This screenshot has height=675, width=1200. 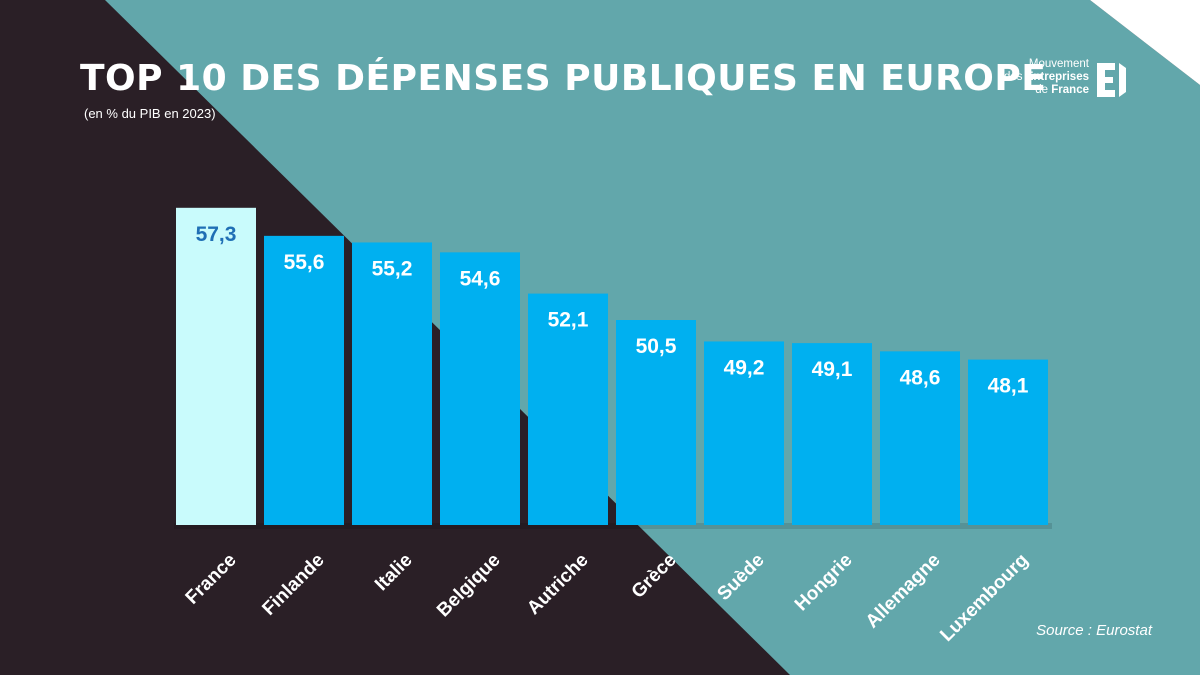 I want to click on bar-luxembourg, so click(x=1008, y=442).